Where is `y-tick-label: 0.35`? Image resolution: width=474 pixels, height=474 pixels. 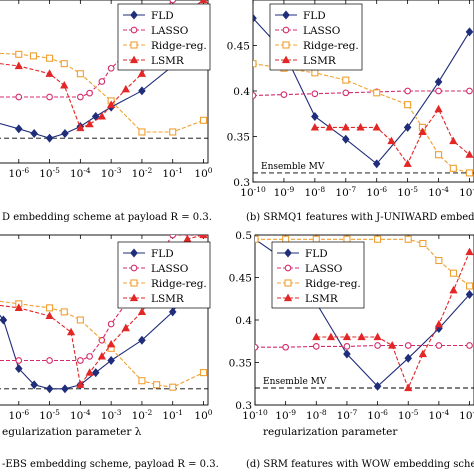
y-tick-label: 0.35 is located at coordinates (238, 138).